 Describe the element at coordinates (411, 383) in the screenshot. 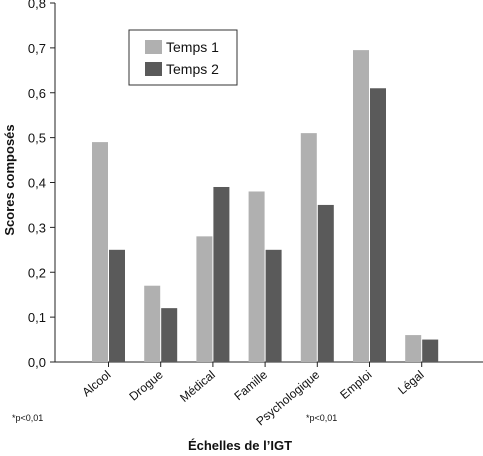

I see `category-label: Légal` at that location.